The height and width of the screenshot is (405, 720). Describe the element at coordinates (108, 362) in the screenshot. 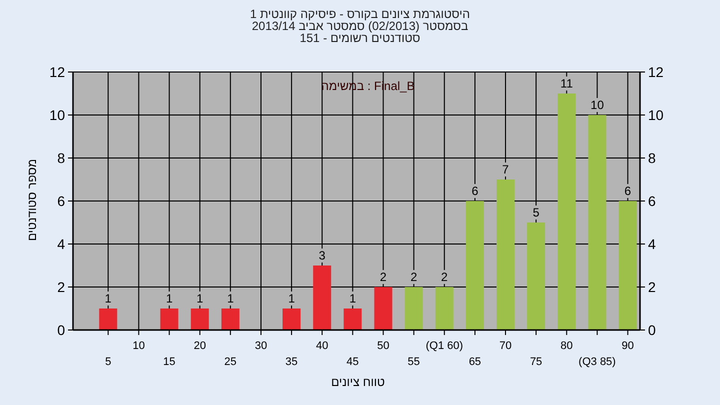

I see `x-tick-label: 5` at that location.